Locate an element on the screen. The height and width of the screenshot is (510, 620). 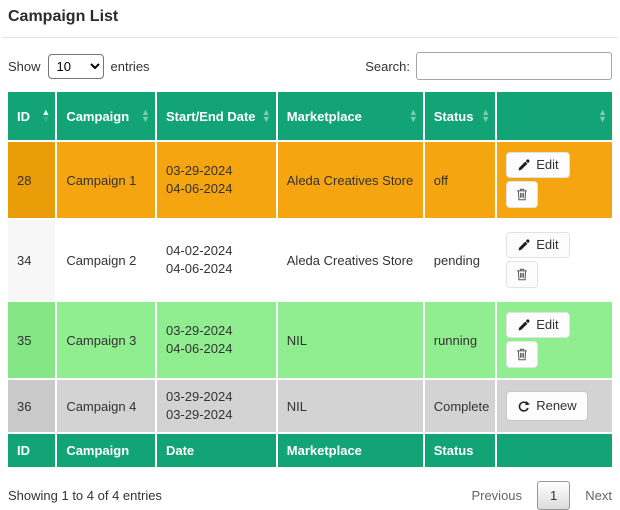
column-header-campaign: Campaign is located at coordinates (106, 116).